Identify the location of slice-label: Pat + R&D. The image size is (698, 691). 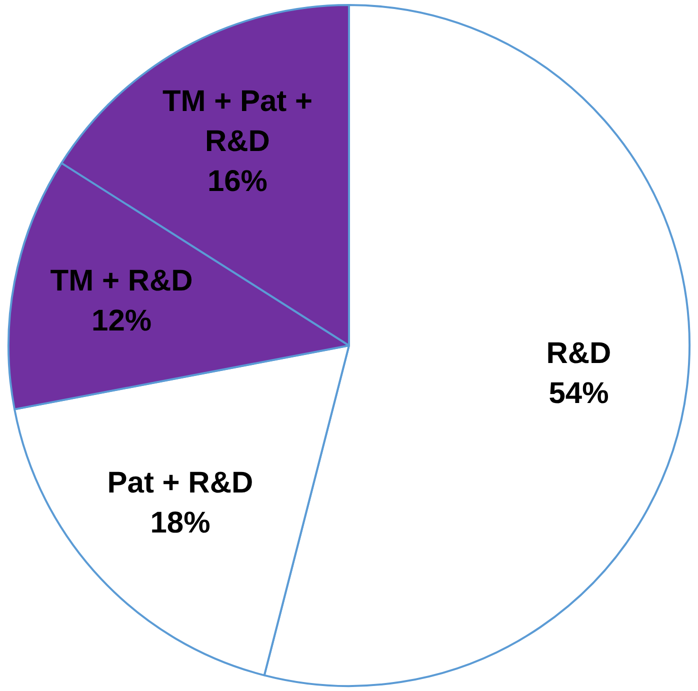
(180, 483).